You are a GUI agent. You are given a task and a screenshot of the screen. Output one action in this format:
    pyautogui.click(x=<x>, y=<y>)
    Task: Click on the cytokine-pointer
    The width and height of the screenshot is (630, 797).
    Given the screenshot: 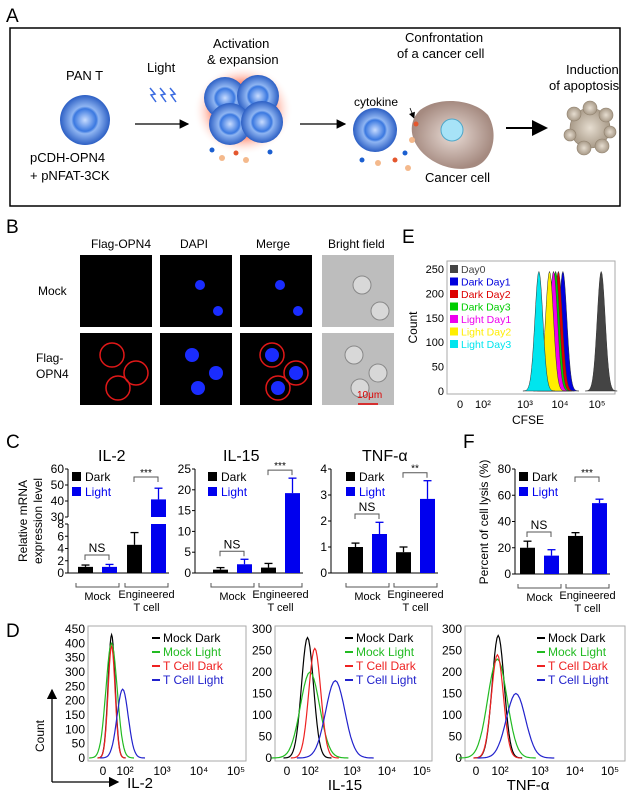 What is the action you would take?
    pyautogui.click(x=411, y=113)
    